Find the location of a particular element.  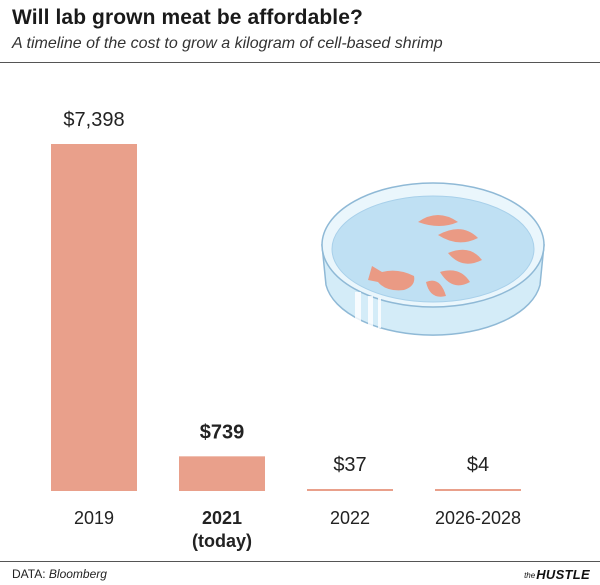

top-divider is located at coordinates (300, 62).